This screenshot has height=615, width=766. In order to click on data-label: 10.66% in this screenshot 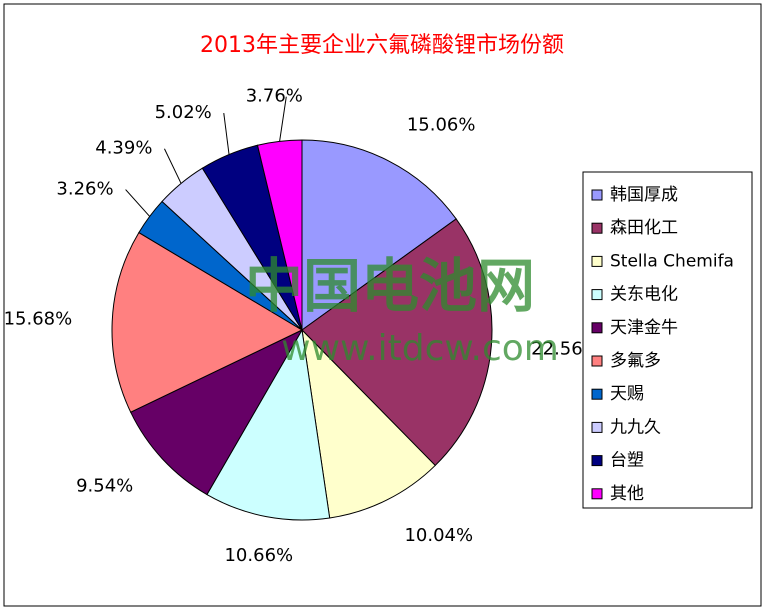, I will do `click(258, 555)`.